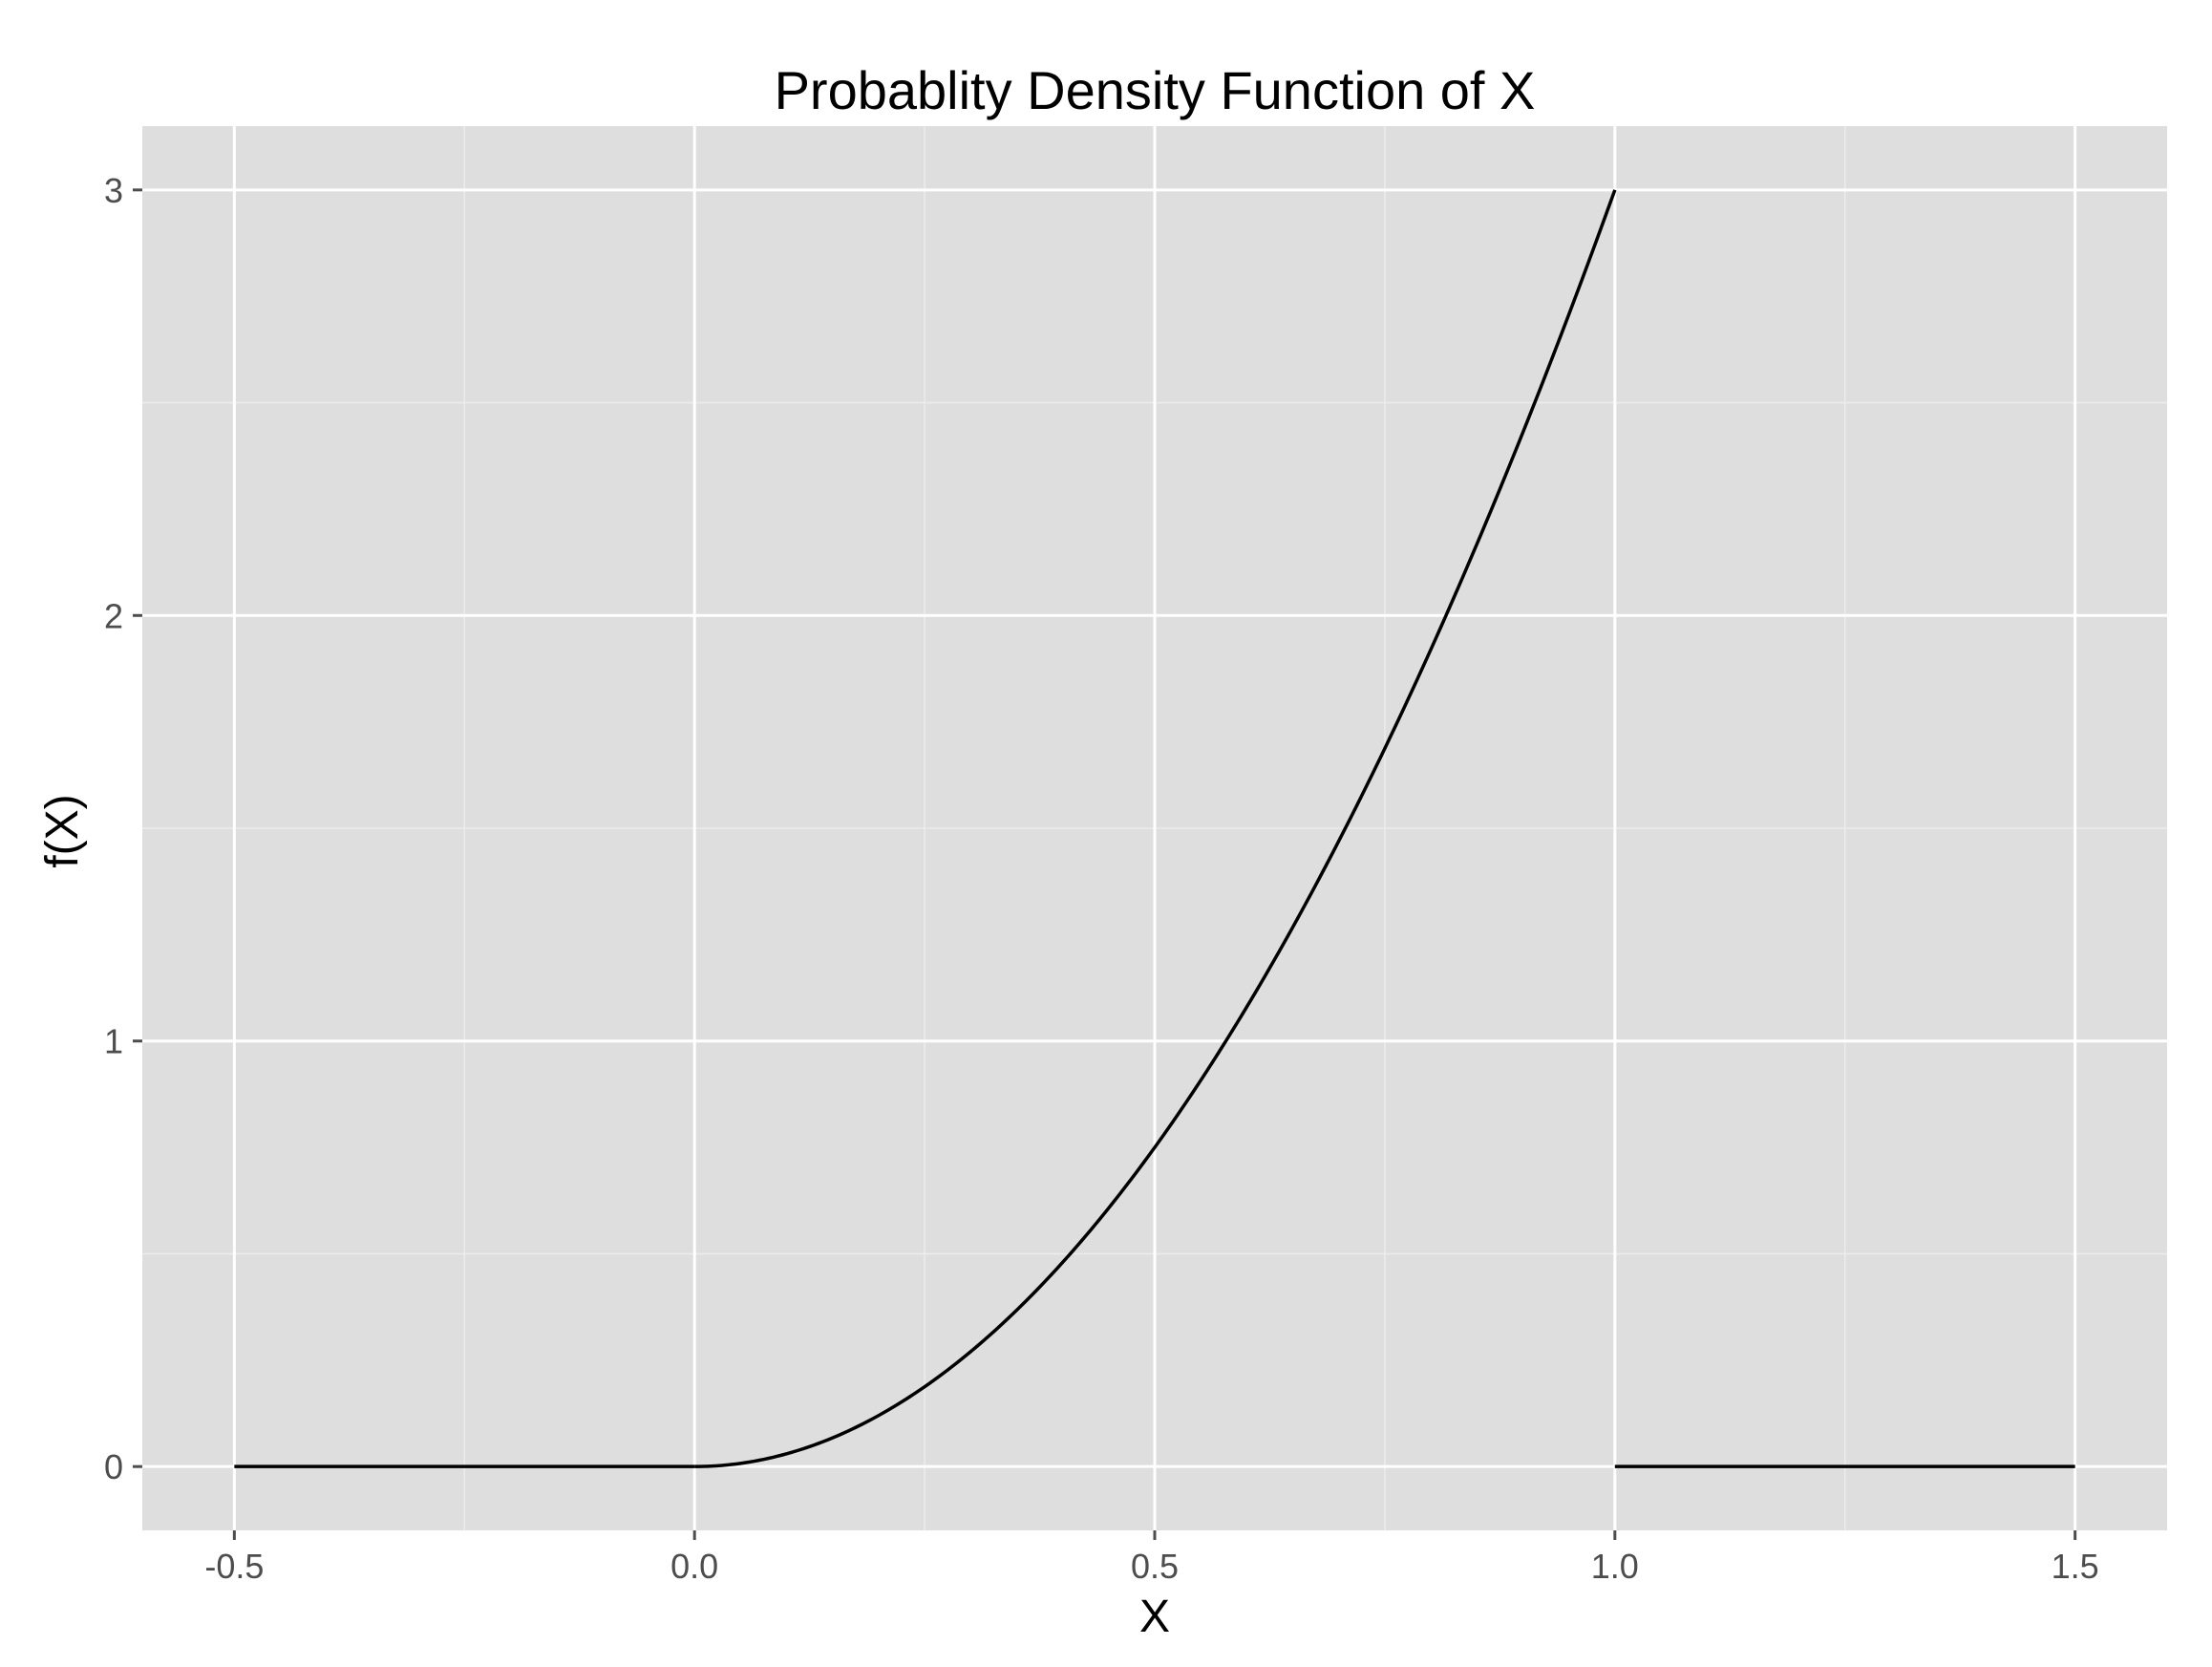 This screenshot has height=1667, width=2212. Describe the element at coordinates (62, 831) in the screenshot. I see `y-axis-title: f(X)` at that location.